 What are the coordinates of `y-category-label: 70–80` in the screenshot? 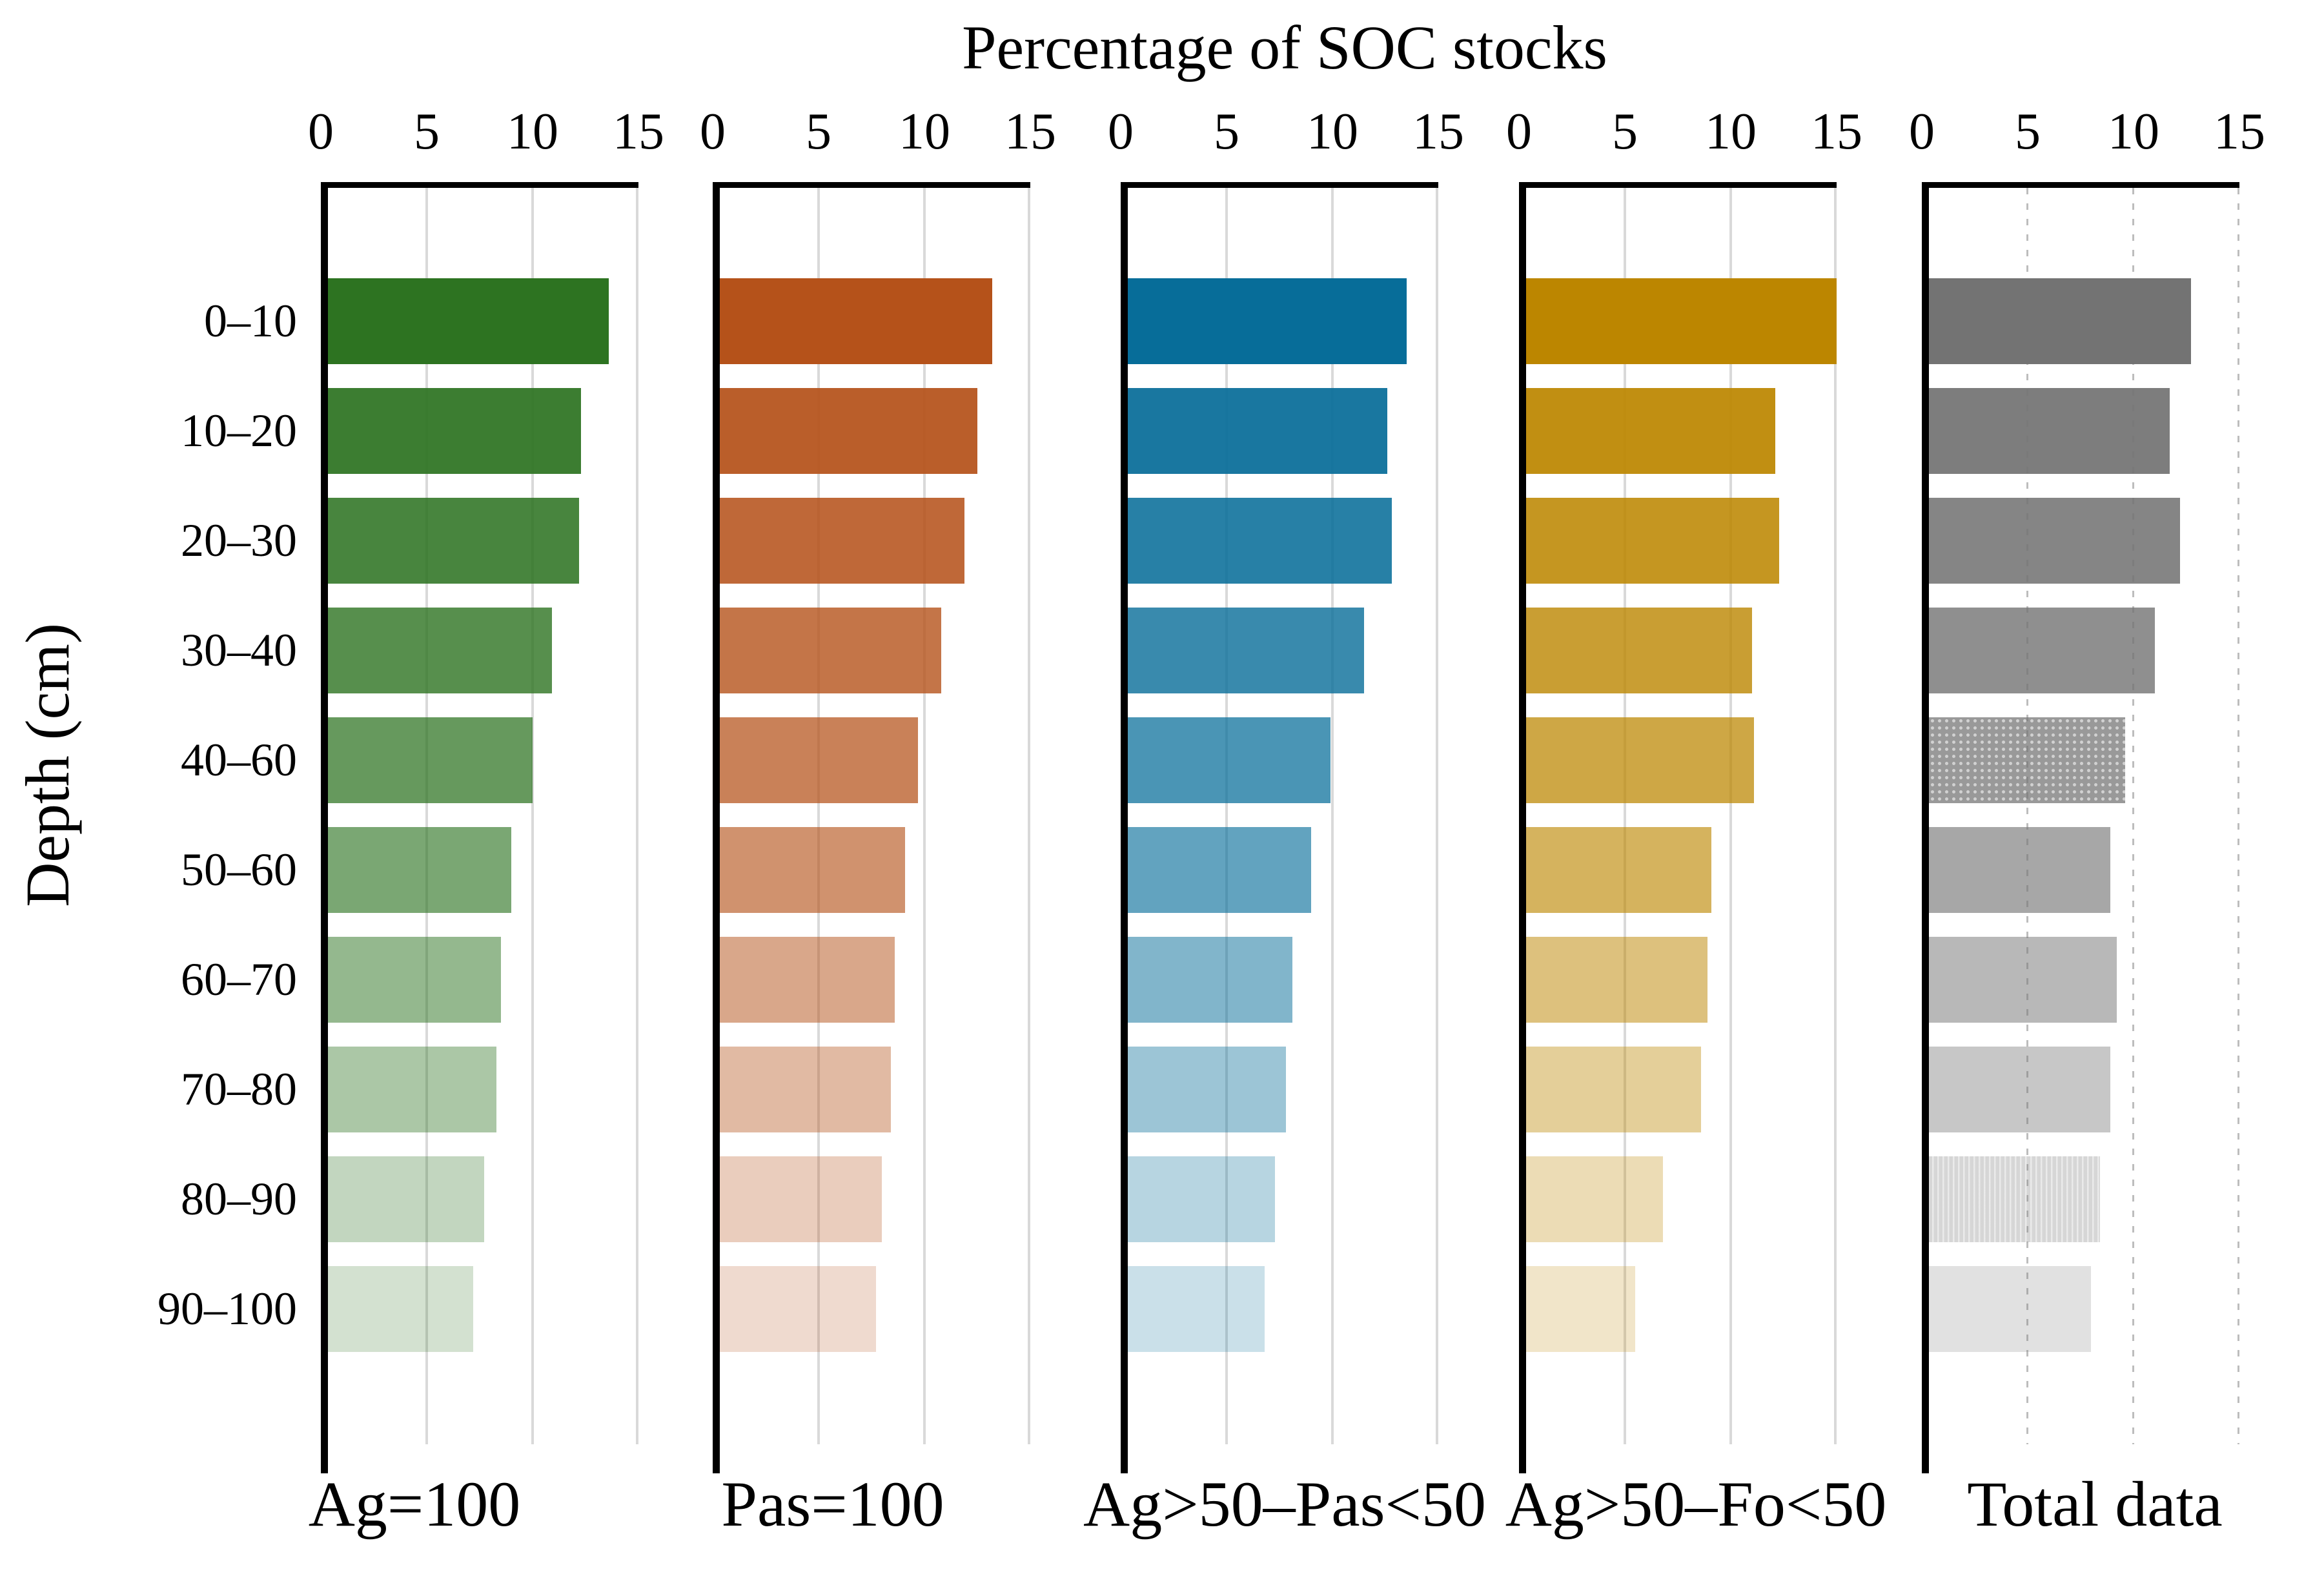 It's located at (239, 1089).